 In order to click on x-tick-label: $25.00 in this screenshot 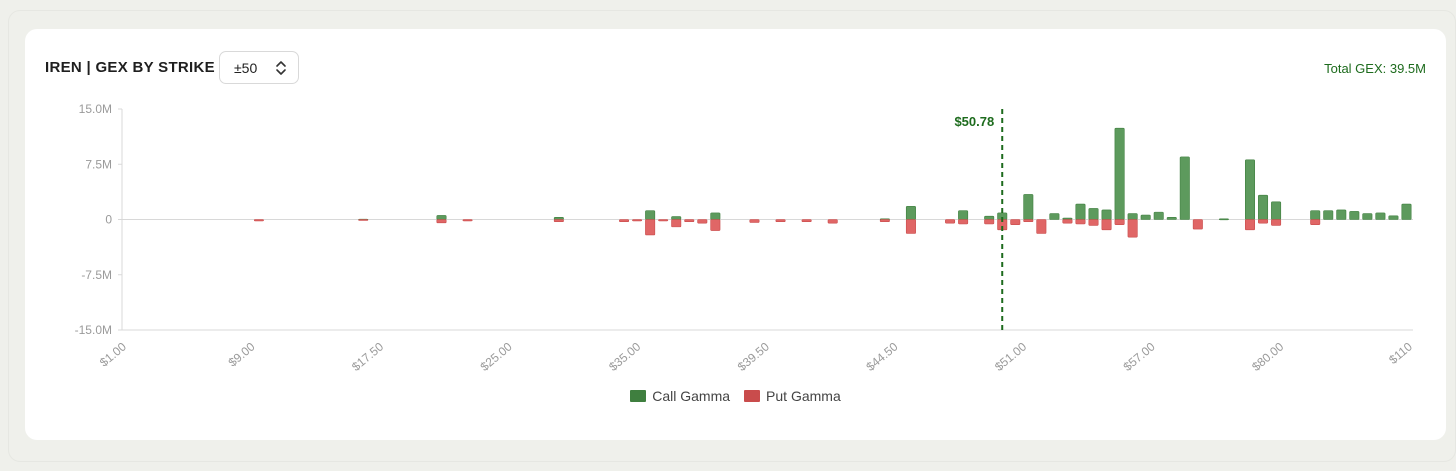, I will do `click(496, 356)`.